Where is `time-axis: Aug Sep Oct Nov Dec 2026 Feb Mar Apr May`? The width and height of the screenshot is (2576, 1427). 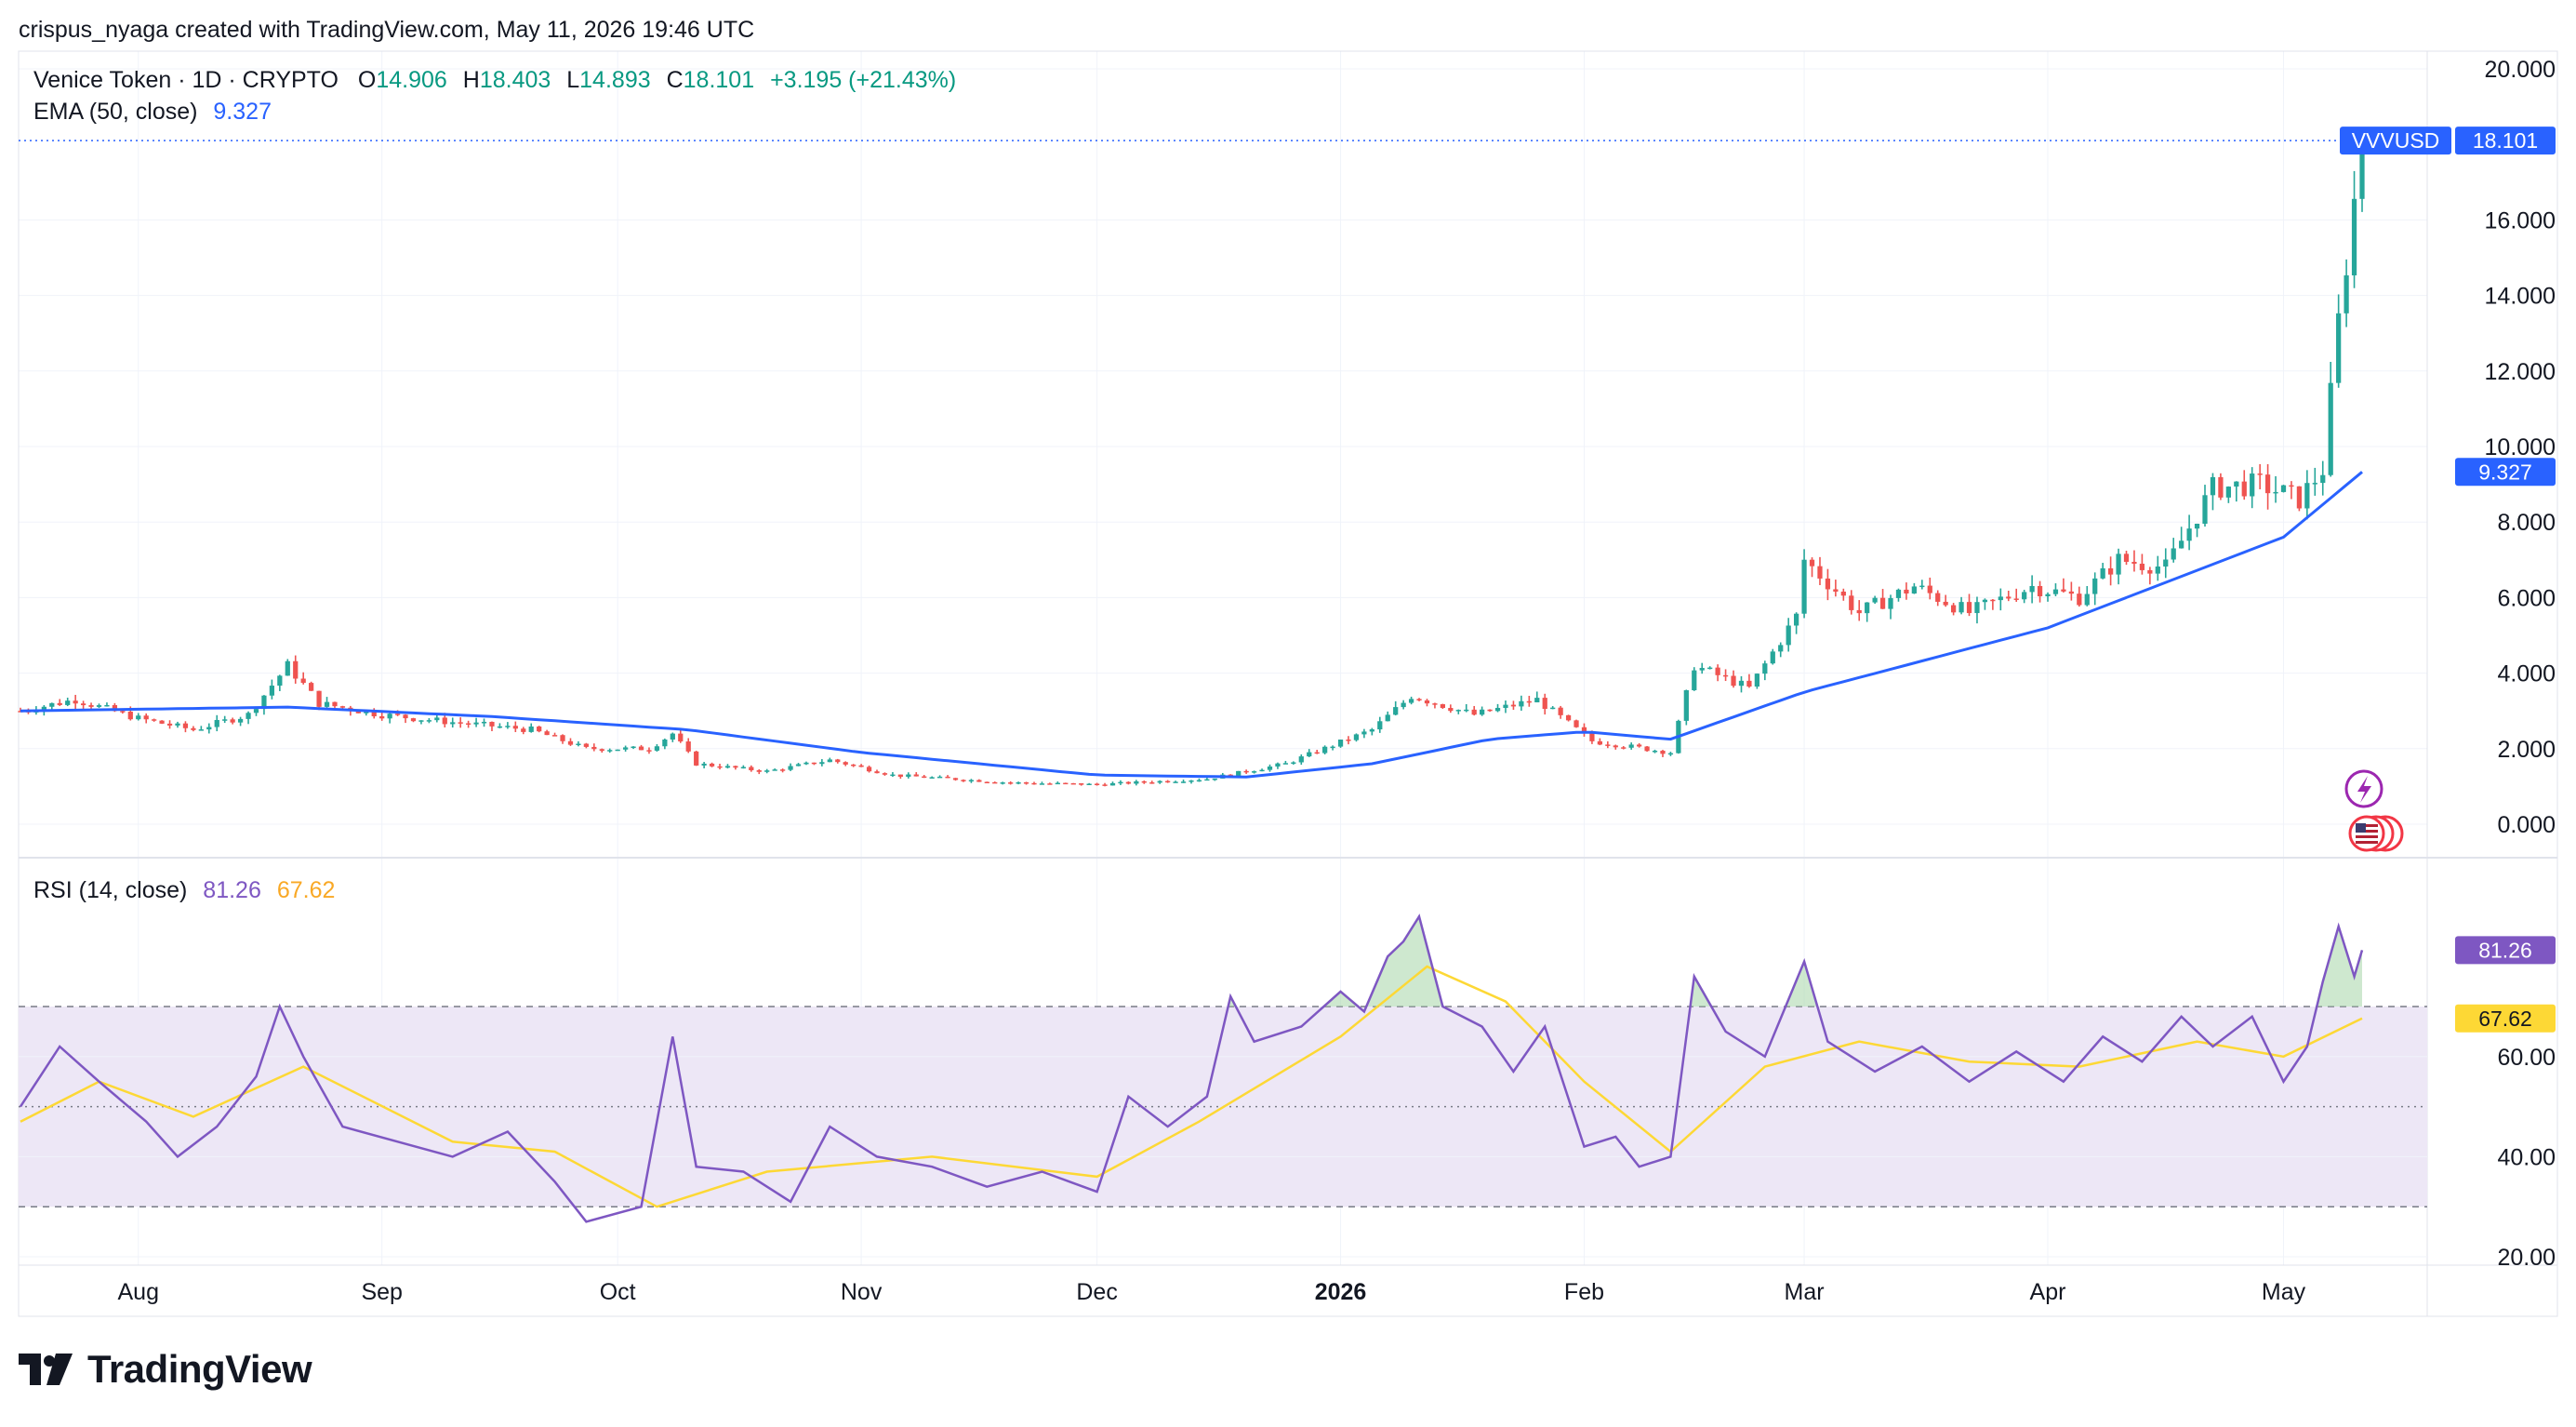 time-axis: Aug Sep Oct Nov Dec 2026 Feb Mar Apr May is located at coordinates (1212, 1292).